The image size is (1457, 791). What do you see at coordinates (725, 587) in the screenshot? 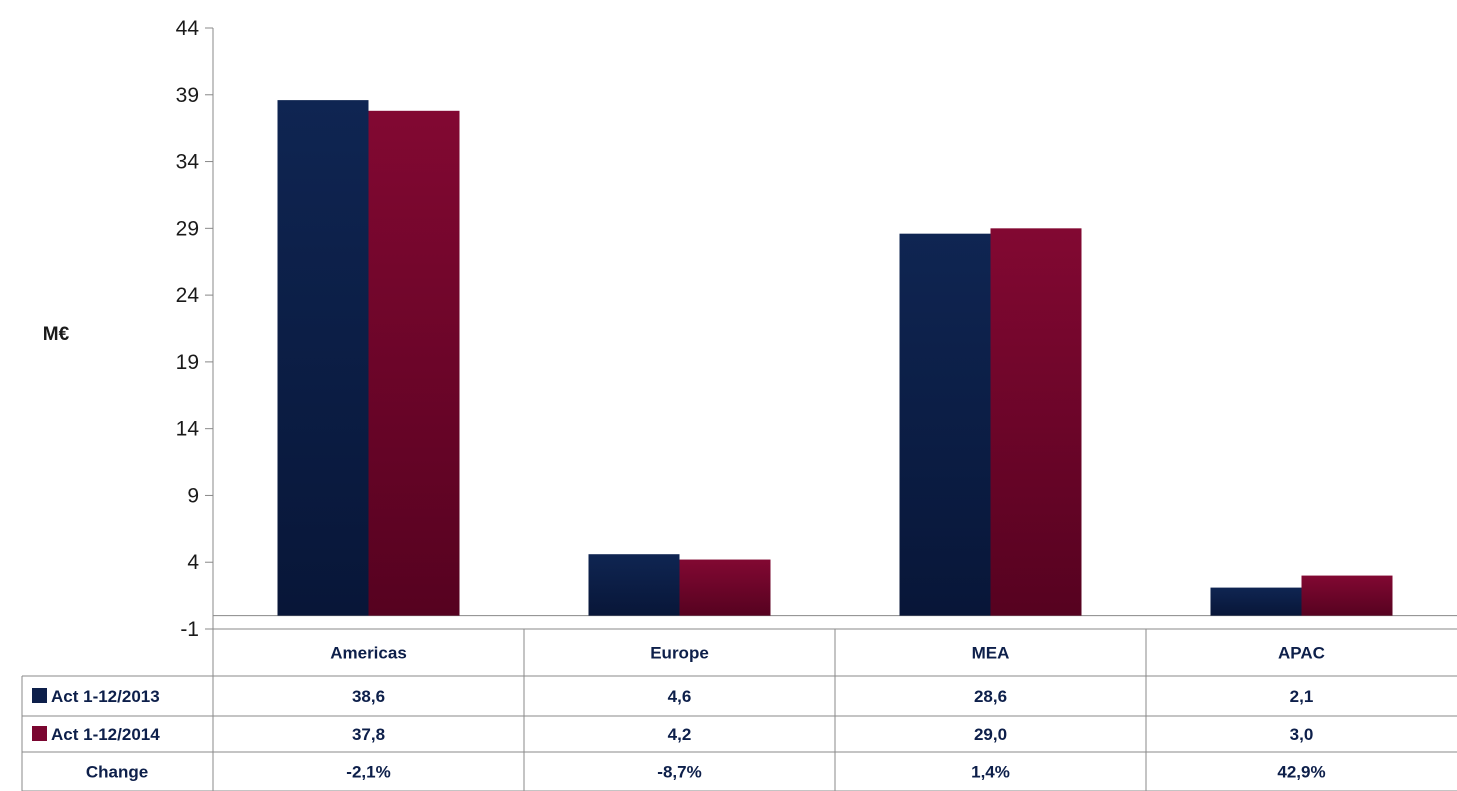
I see `bar-europe-2014` at bounding box center [725, 587].